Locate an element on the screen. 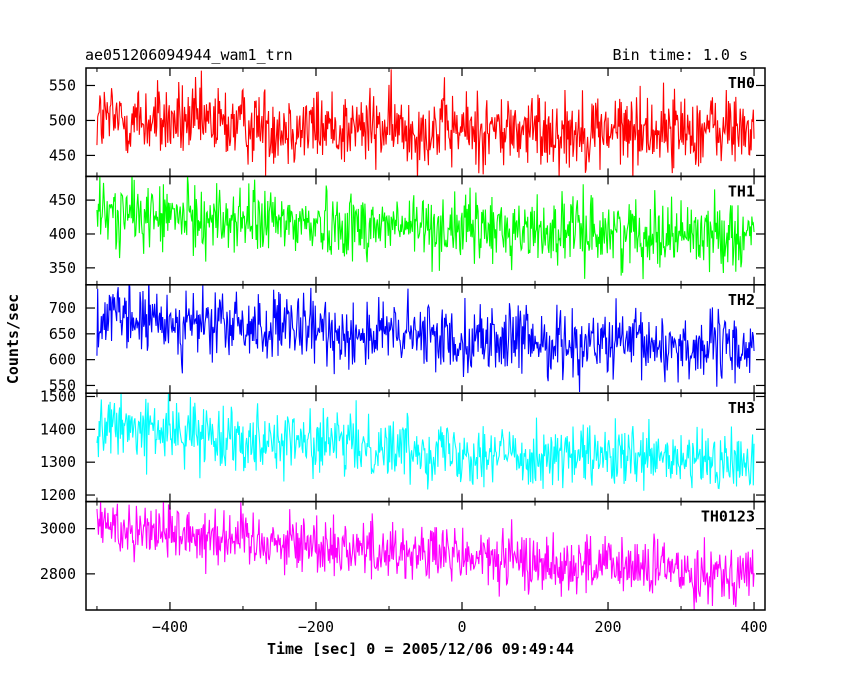  y-tick-label: 350 is located at coordinates (62, 268).